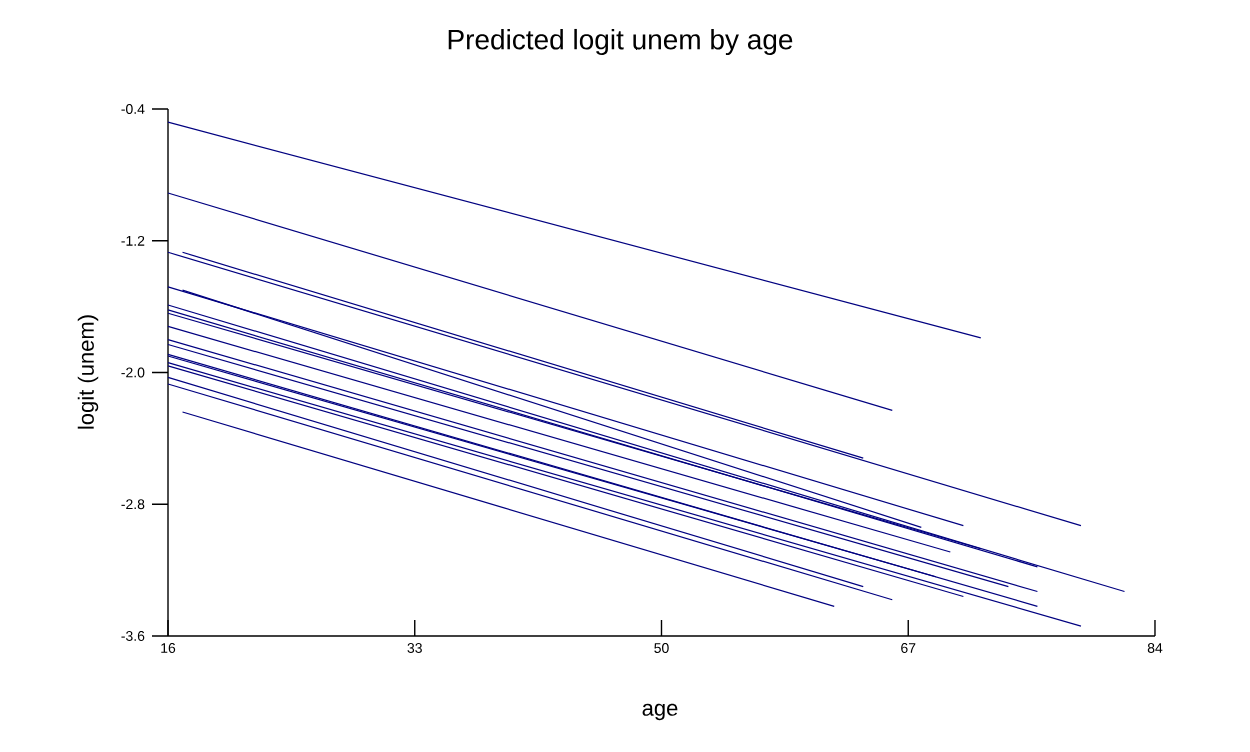 The image size is (1250, 752). I want to click on y-tick-label: -2.8, so click(133, 504).